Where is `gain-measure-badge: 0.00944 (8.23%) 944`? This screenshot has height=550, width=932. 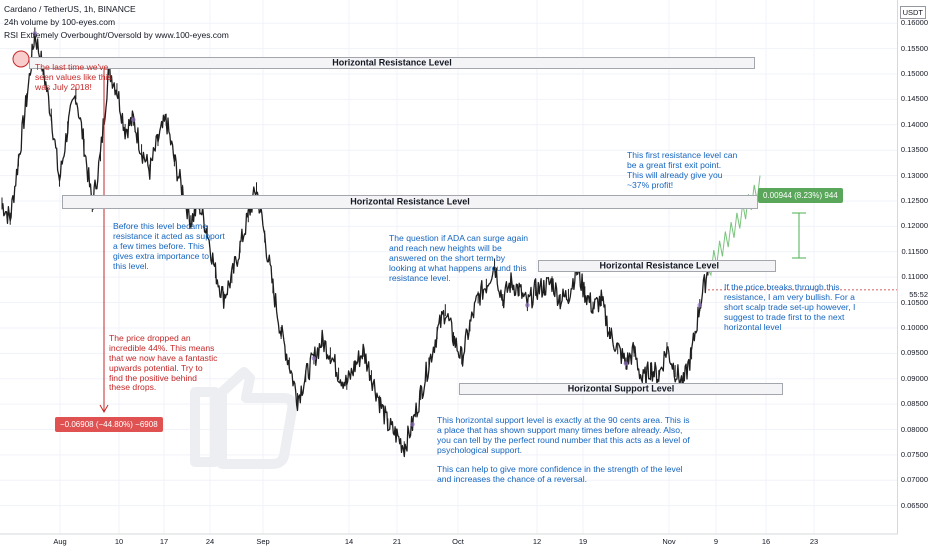 gain-measure-badge: 0.00944 (8.23%) 944 is located at coordinates (800, 195).